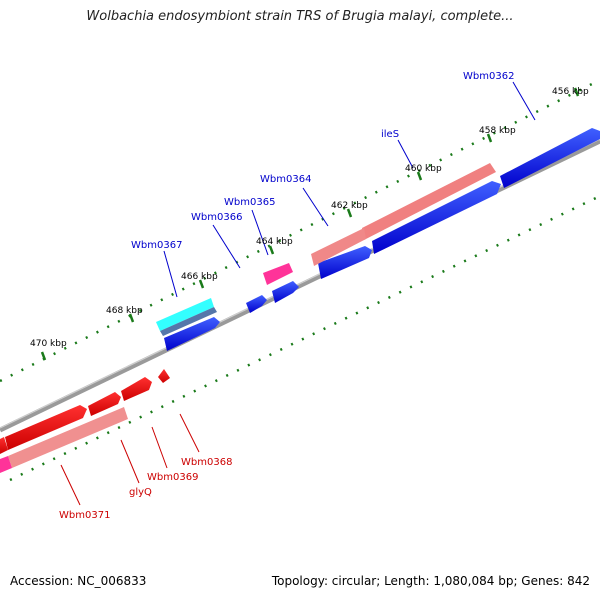 The height and width of the screenshot is (600, 600). Describe the element at coordinates (136, 389) in the screenshot. I see `gene-wbm0369` at that location.